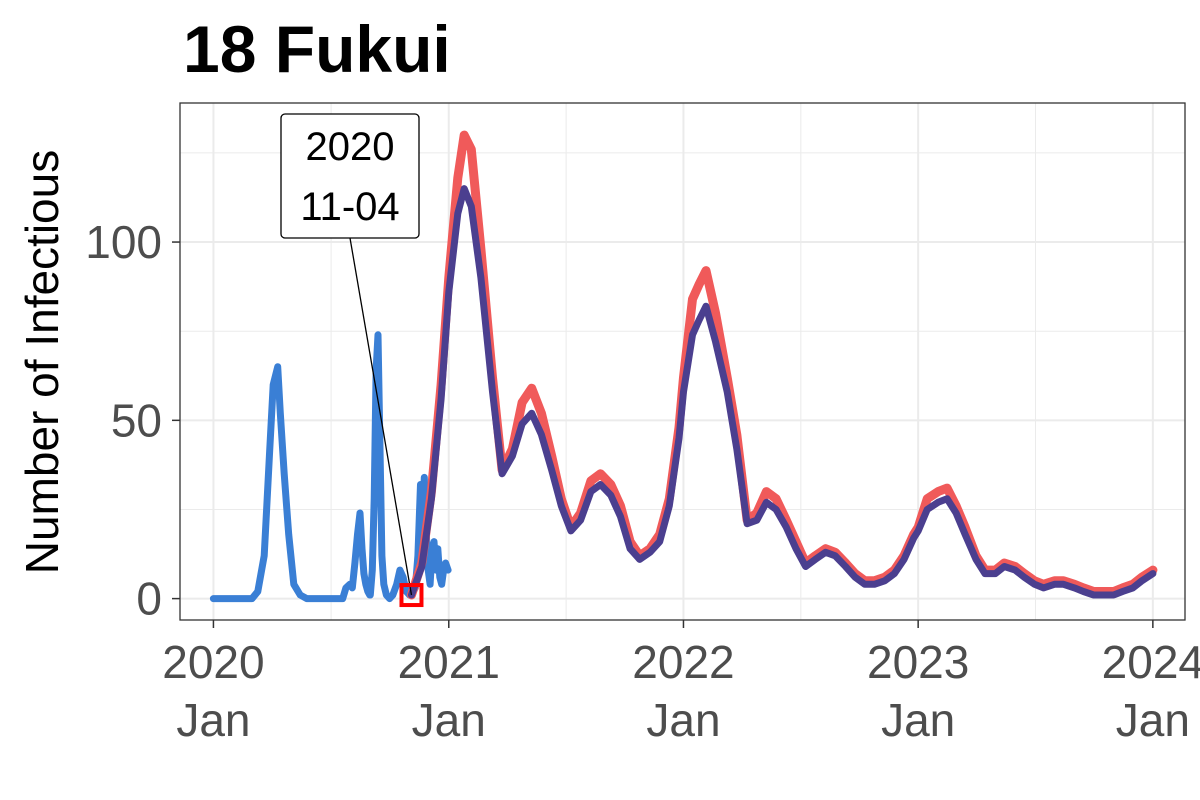  What do you see at coordinates (330, 467) in the screenshot?
I see `series-line-observed` at bounding box center [330, 467].